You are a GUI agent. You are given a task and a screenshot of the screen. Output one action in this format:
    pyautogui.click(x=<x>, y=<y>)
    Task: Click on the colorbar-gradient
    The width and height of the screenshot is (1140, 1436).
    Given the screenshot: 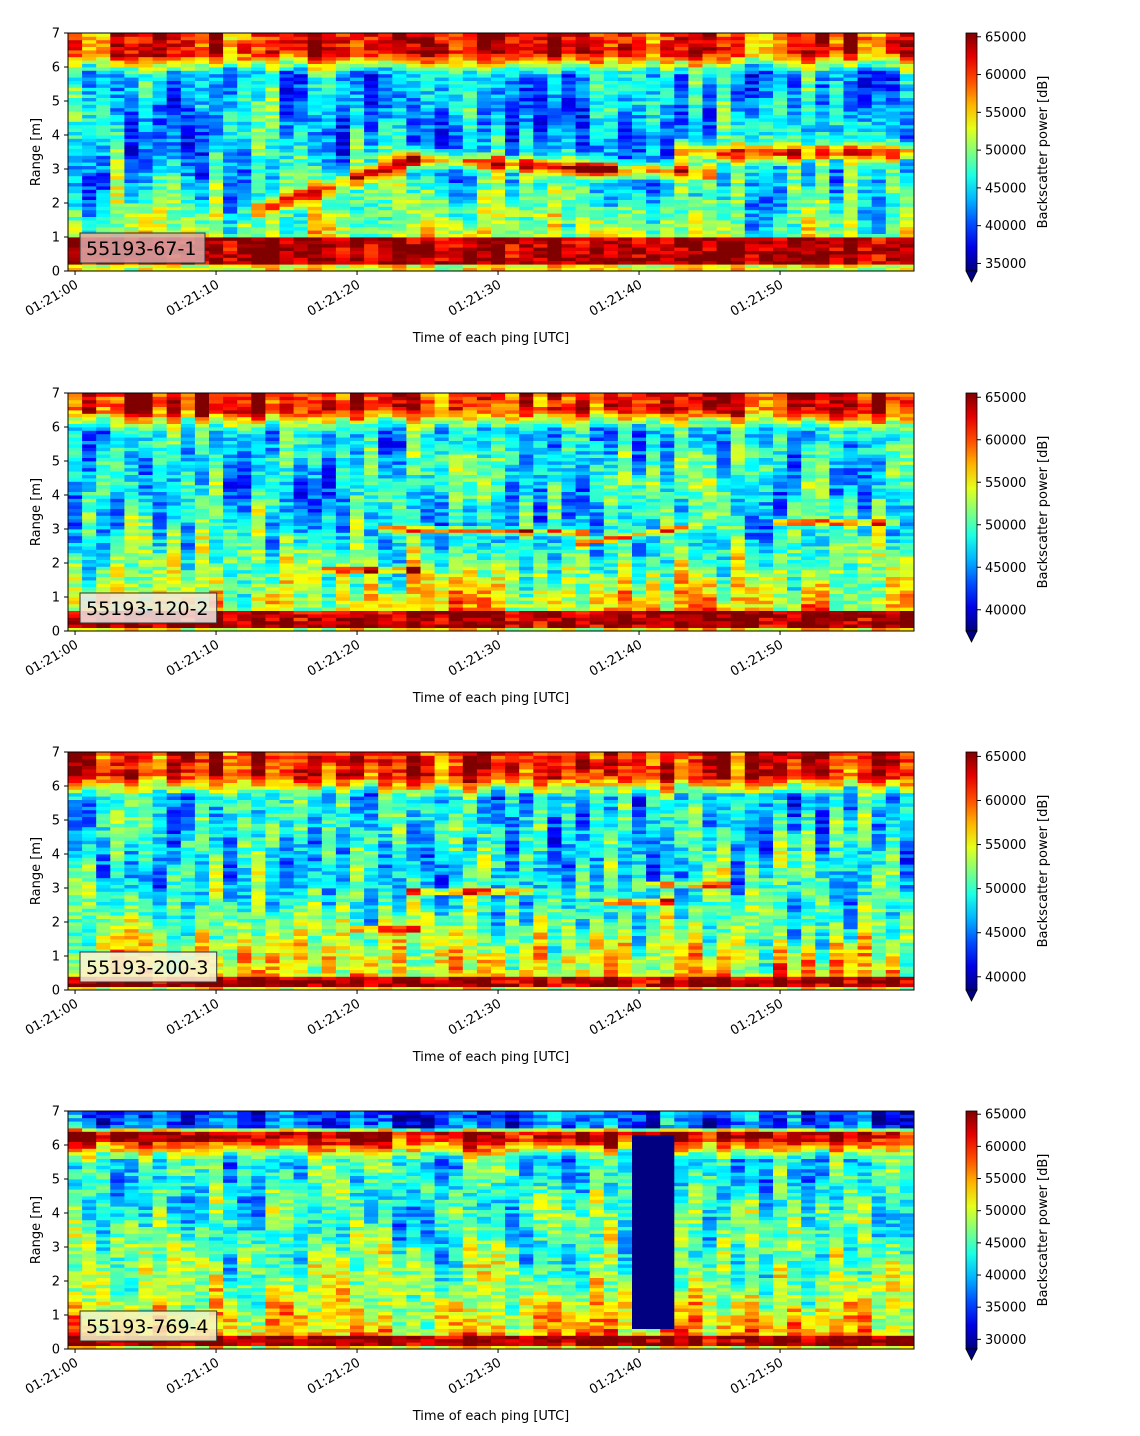 What is the action you would take?
    pyautogui.click(x=971, y=152)
    